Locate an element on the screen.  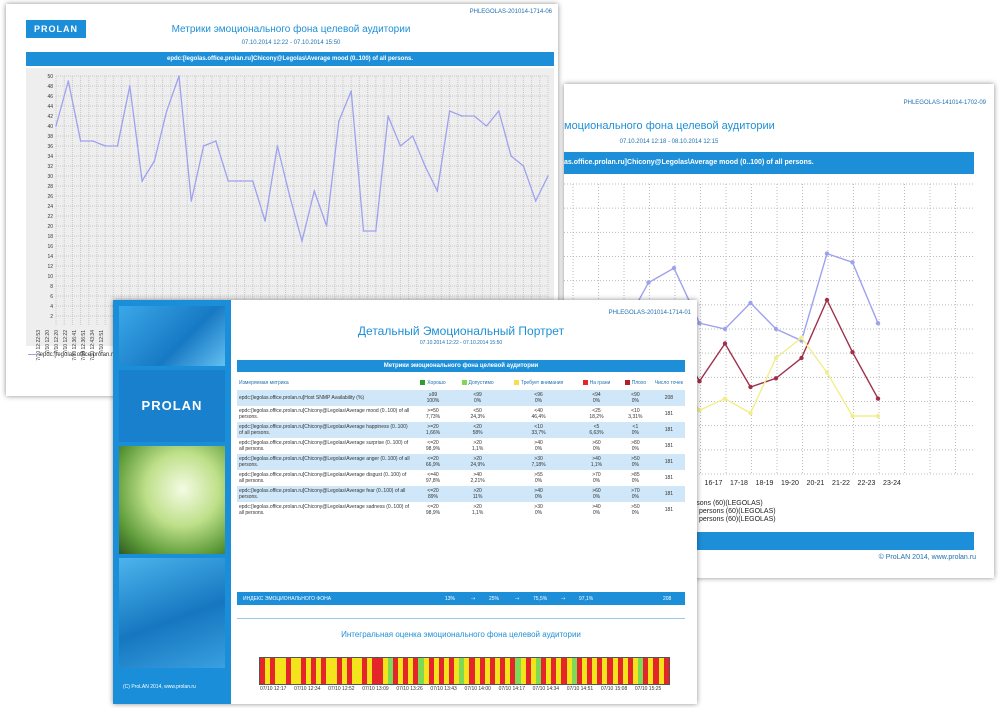
x-tick-label: 20-21 is located at coordinates (816, 483).